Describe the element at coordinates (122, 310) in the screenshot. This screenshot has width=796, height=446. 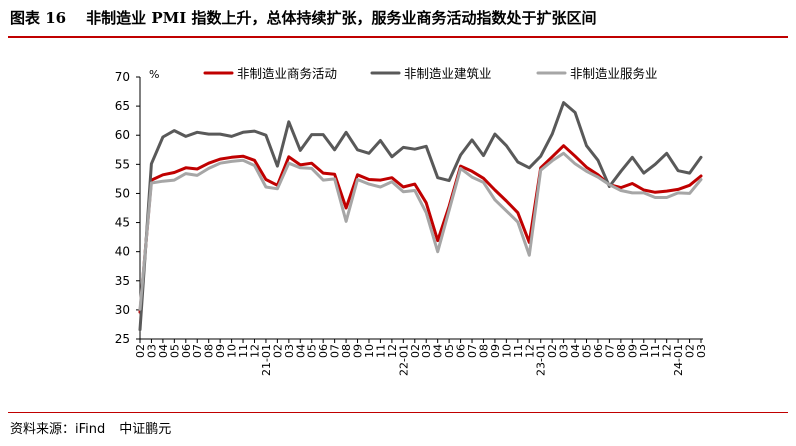
I see `y-tick-label: 30` at that location.